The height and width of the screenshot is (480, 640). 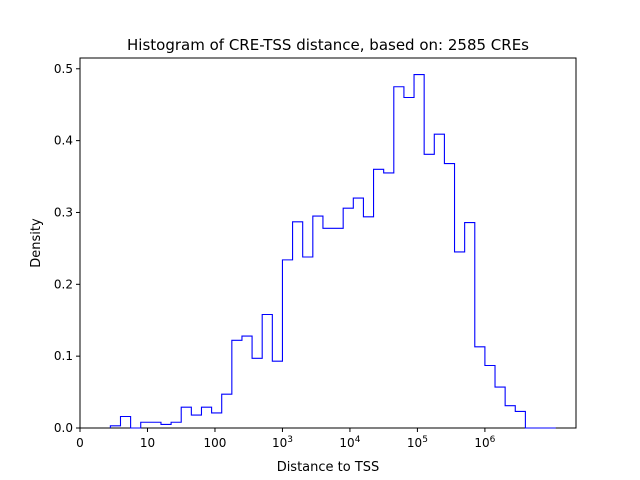 I want to click on y-tick-label: 0.4, so click(x=63, y=141).